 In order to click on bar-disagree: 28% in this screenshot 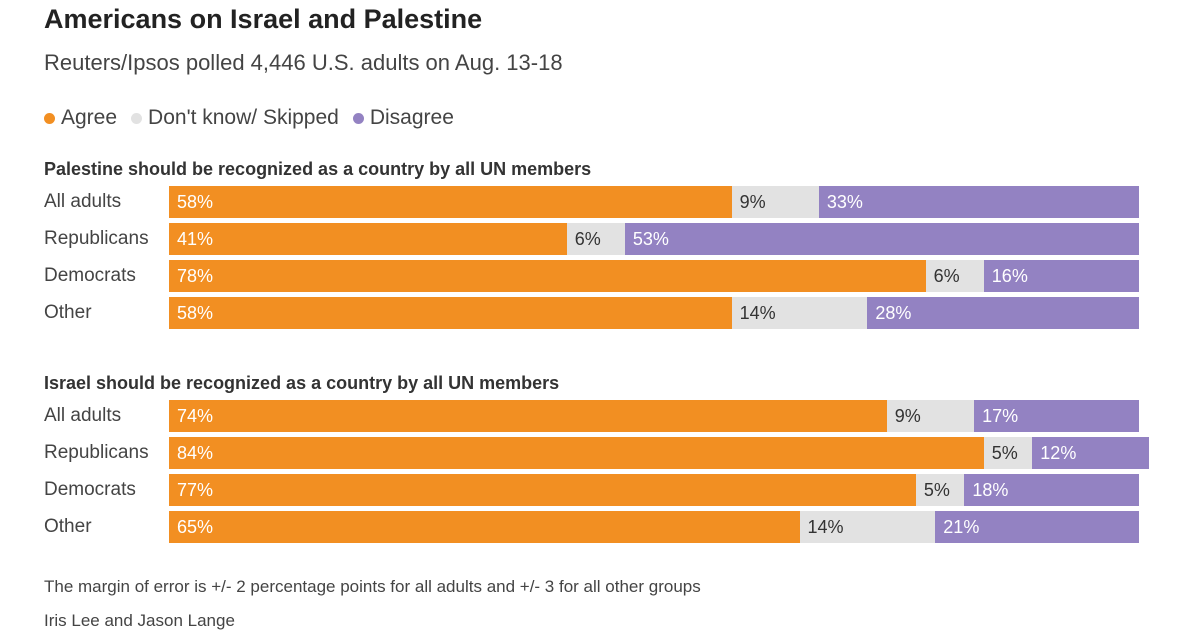, I will do `click(1003, 313)`.